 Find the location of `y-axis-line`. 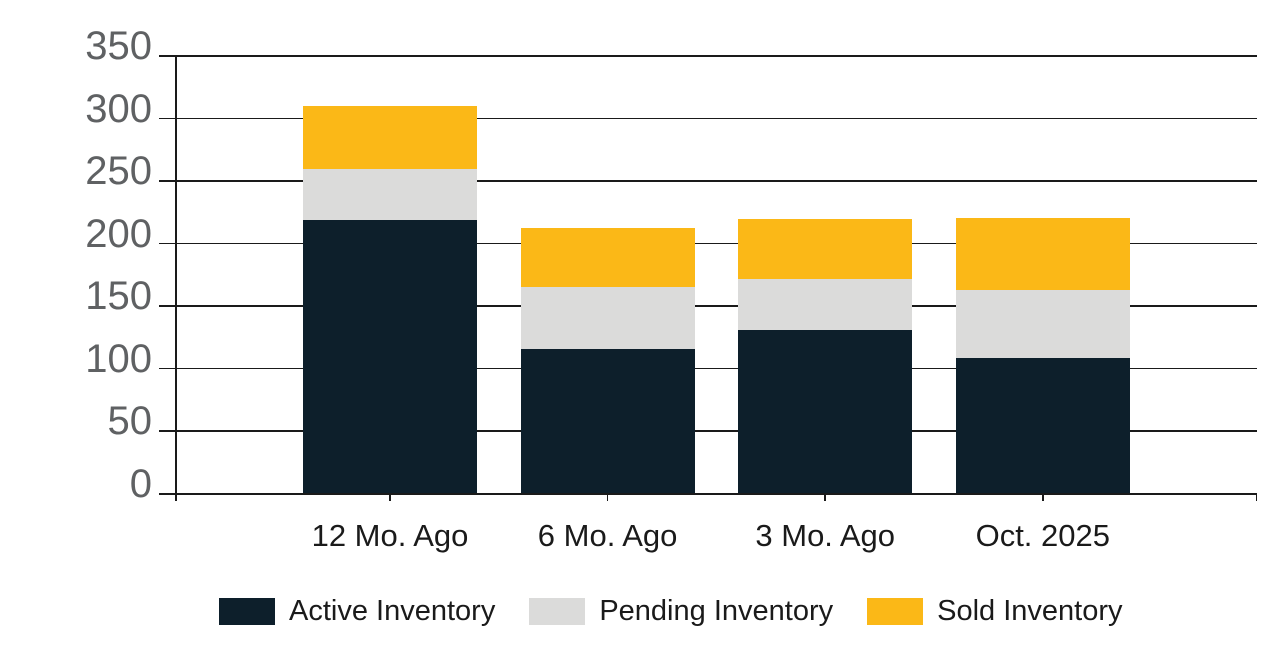

y-axis-line is located at coordinates (176, 278).